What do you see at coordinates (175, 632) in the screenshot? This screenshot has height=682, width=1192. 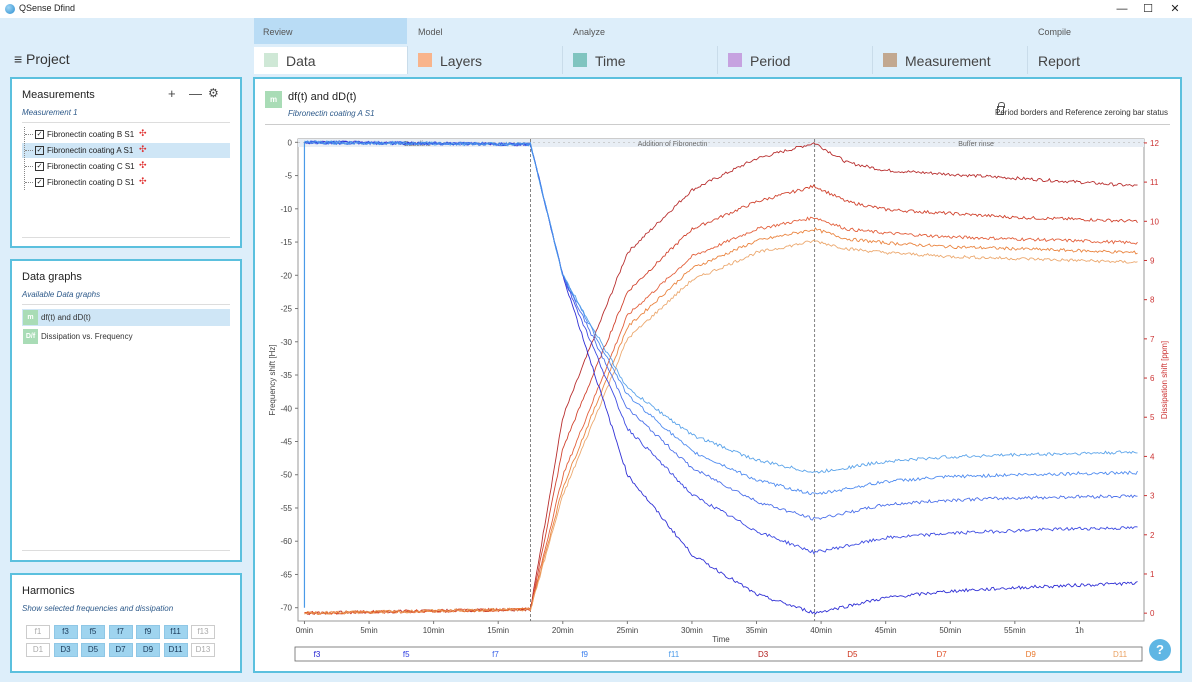 I see `harmonic-toggle-f11: f11` at bounding box center [175, 632].